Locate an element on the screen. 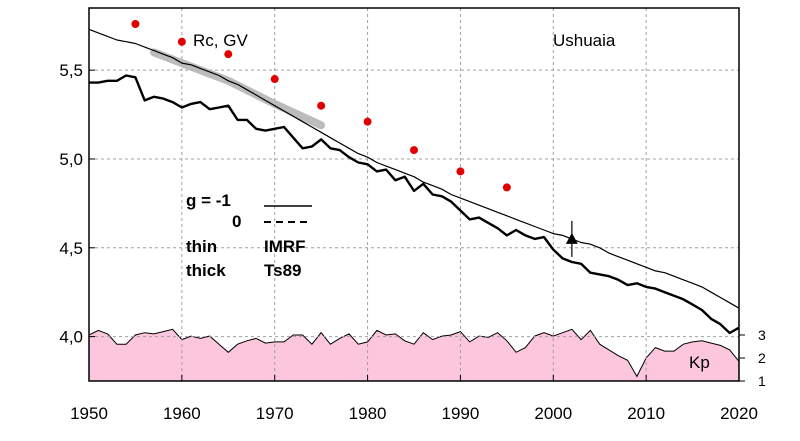 The height and width of the screenshot is (441, 800). triangle-marker is located at coordinates (571, 238).